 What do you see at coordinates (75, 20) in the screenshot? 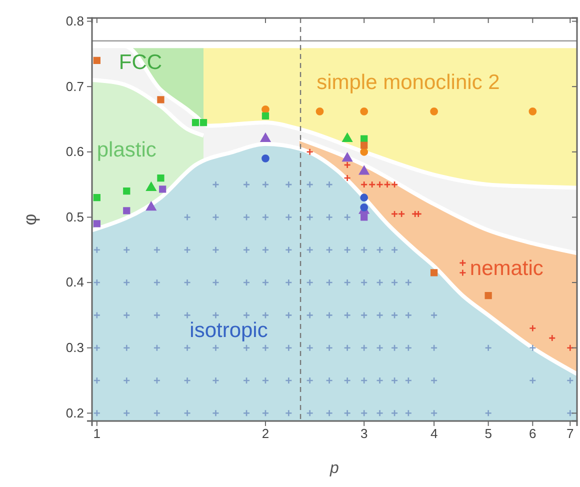
I see `y-tick-label: 0.8` at bounding box center [75, 20].